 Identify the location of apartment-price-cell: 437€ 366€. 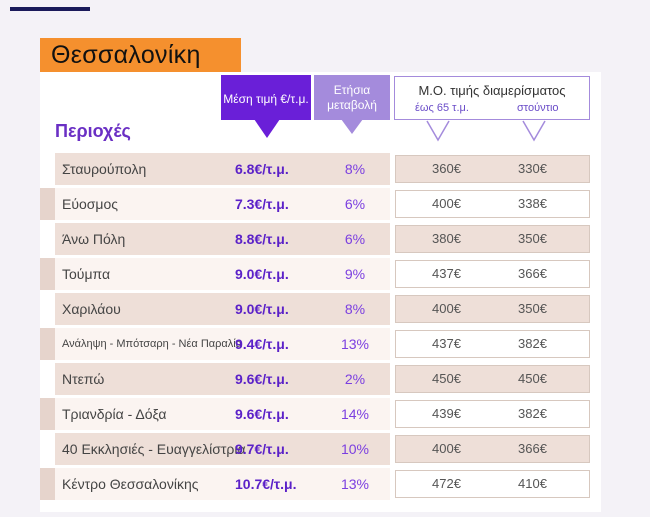
(492, 274).